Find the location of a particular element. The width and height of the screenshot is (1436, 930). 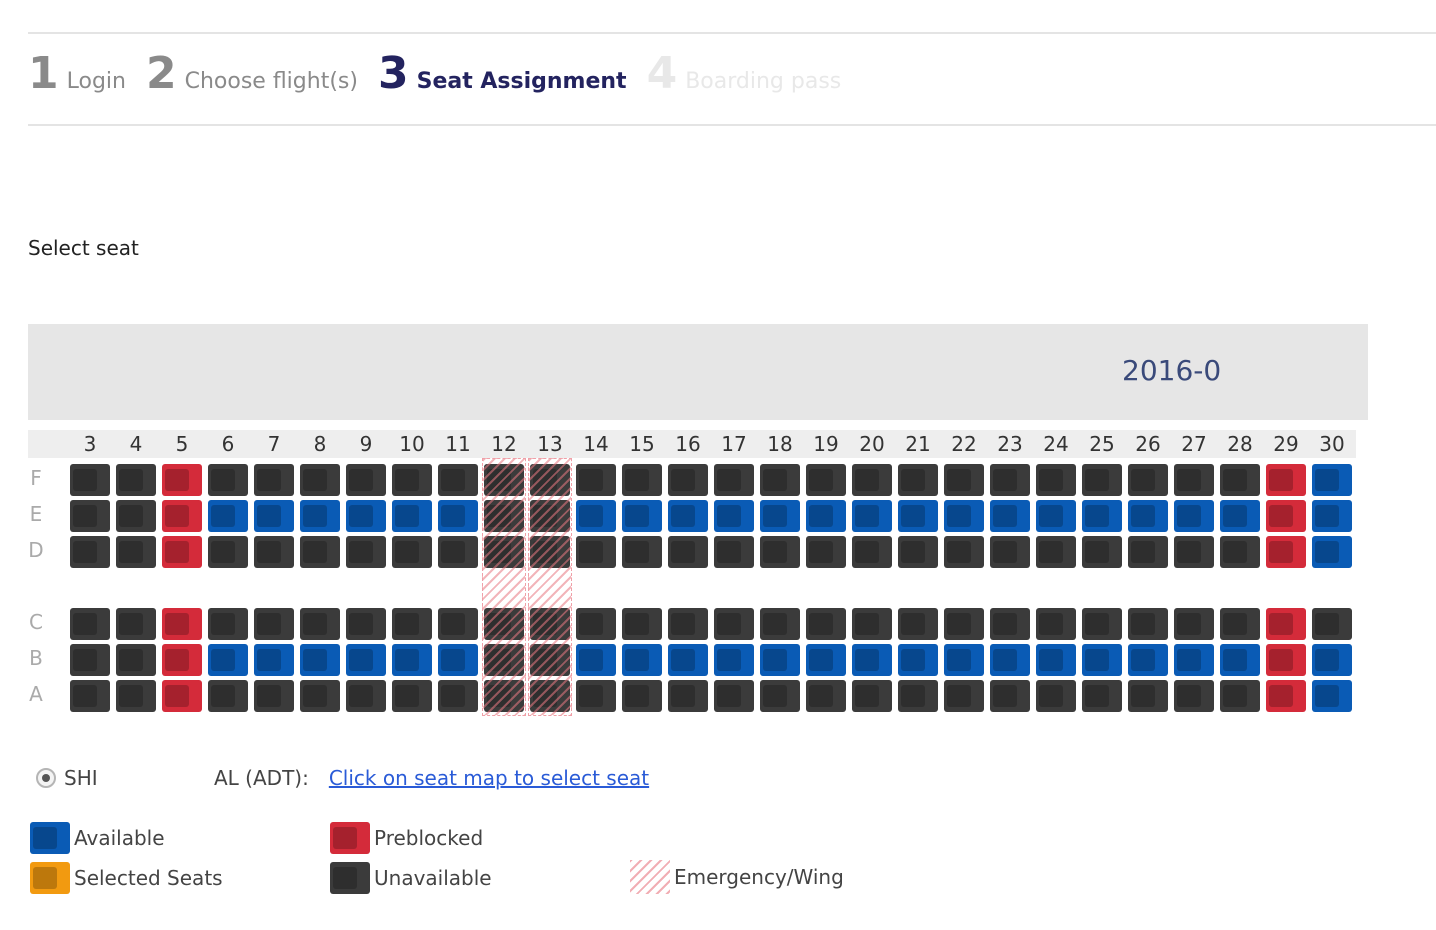

seat-21B is located at coordinates (918, 660).